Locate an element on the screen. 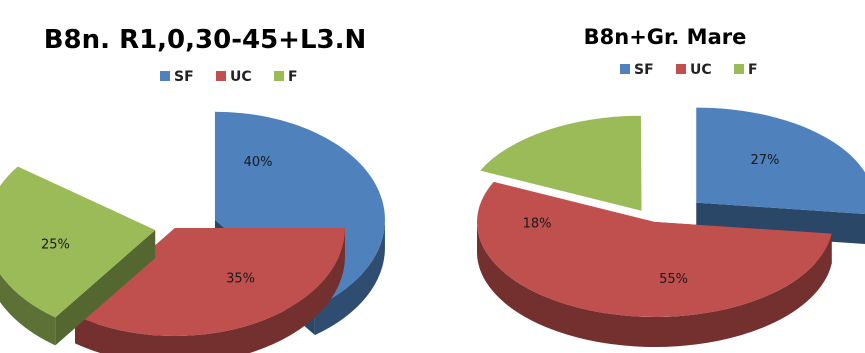 This screenshot has width=865, height=353. data-label-sf: 27% is located at coordinates (764, 160).